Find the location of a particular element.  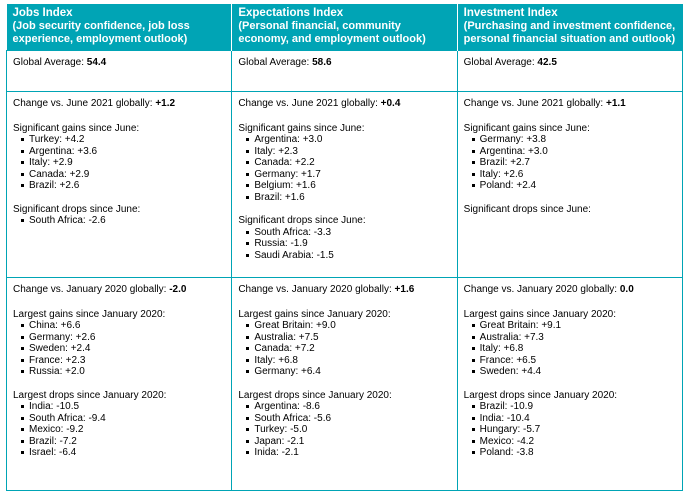

list-item: Argentina: -8.6 is located at coordinates (348, 407).